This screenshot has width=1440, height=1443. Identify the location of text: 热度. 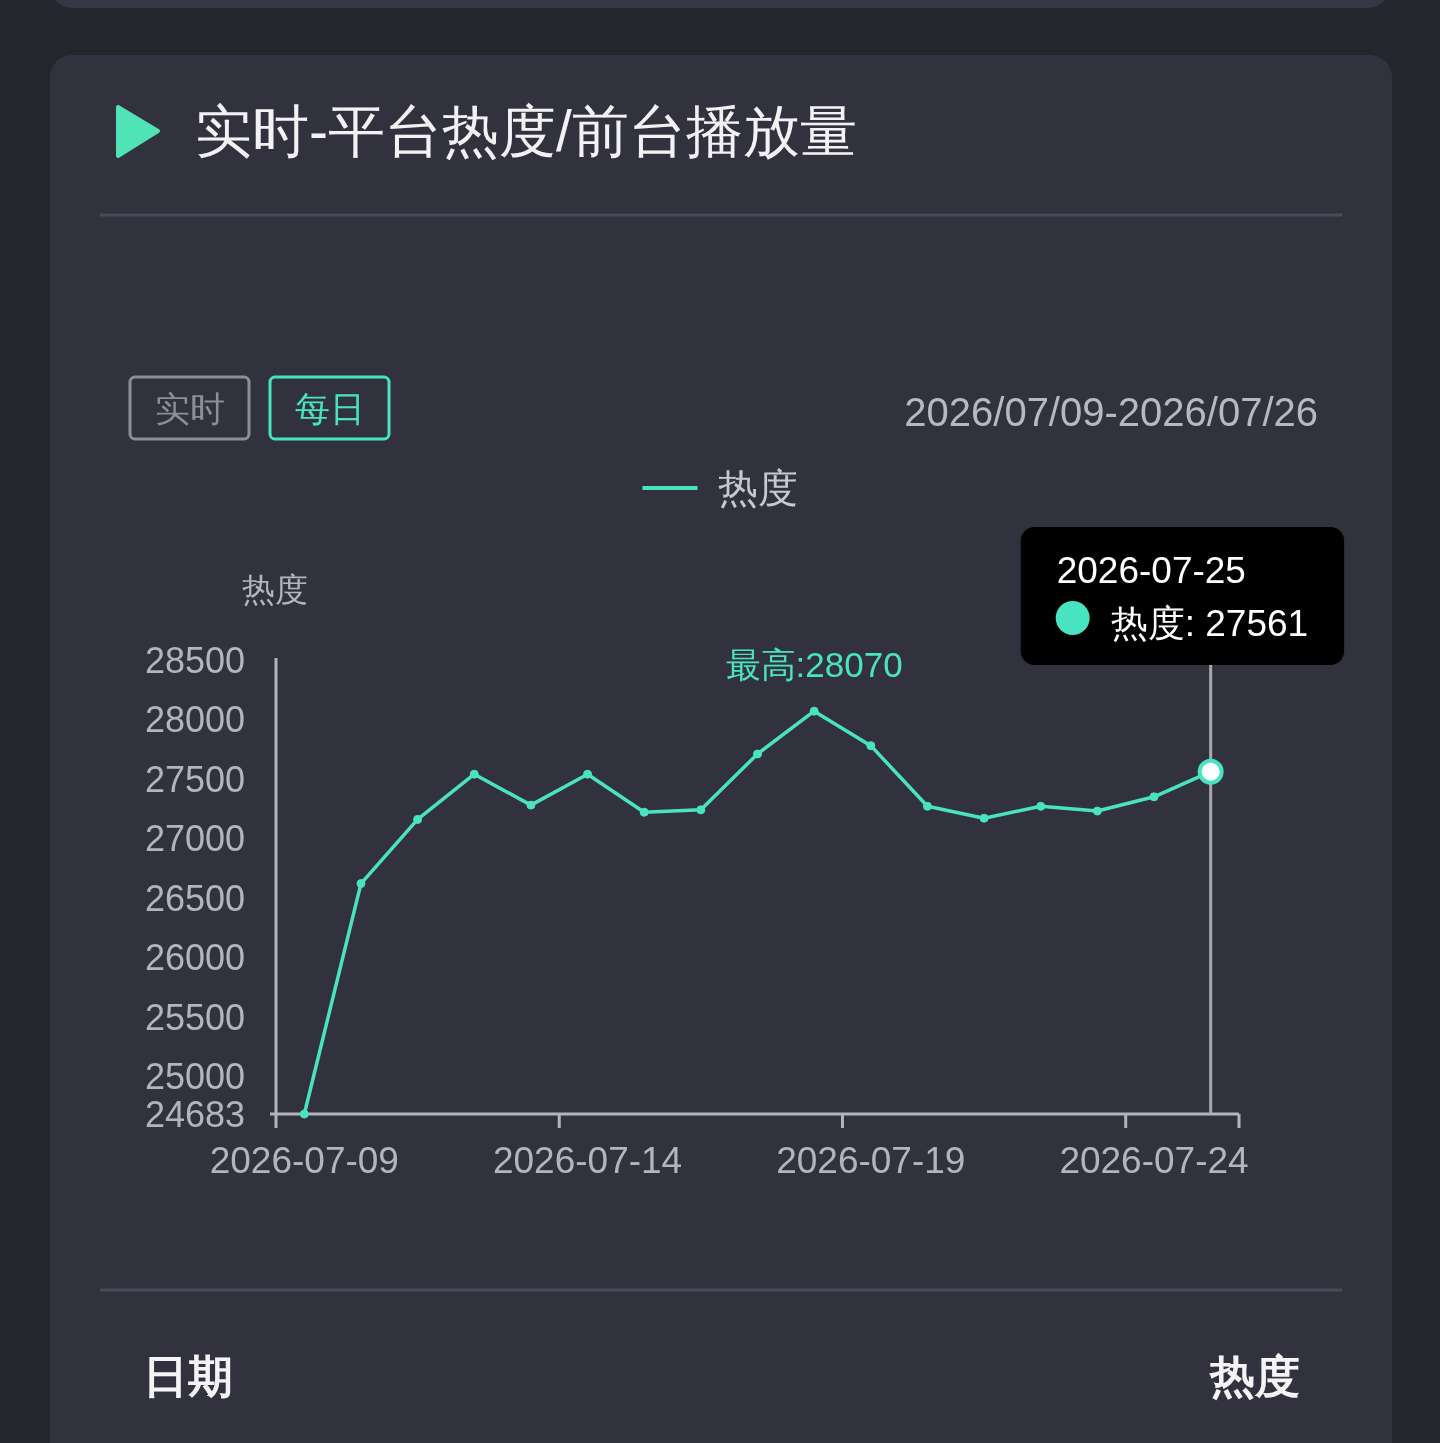
(1254, 1376).